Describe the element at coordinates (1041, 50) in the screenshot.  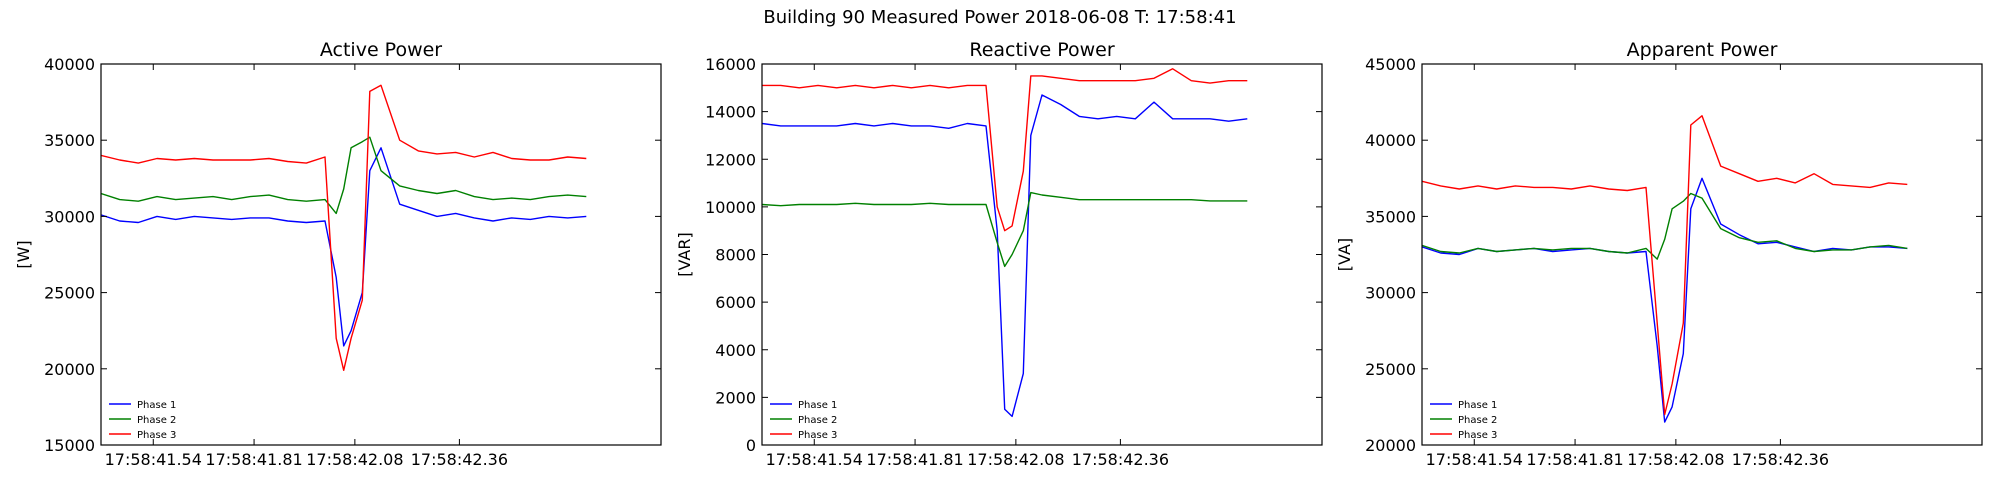
I see `chart-title: Reactive Power` at that location.